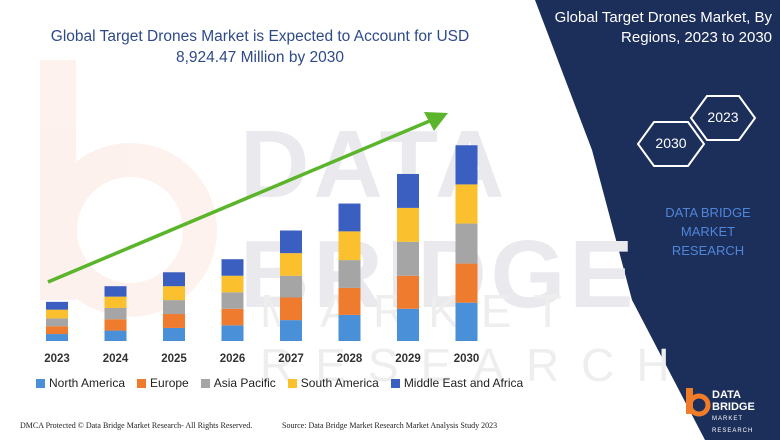 This screenshot has width=780, height=440. I want to click on bar-segment-2027-asia-pacific, so click(291, 286).